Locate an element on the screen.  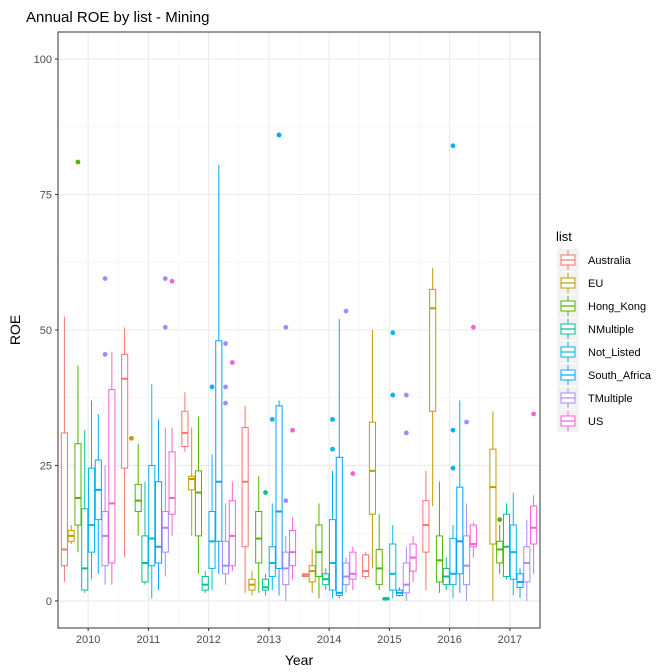
legend-label: NMultiple is located at coordinates (611, 330).